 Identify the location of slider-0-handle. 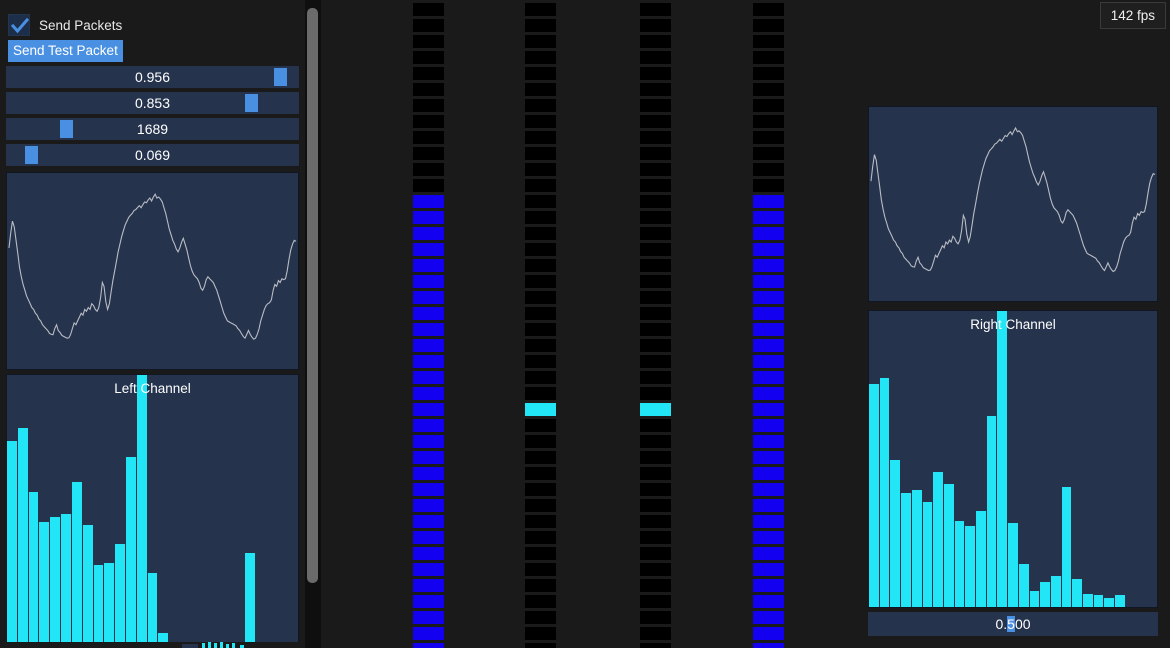
(280, 77).